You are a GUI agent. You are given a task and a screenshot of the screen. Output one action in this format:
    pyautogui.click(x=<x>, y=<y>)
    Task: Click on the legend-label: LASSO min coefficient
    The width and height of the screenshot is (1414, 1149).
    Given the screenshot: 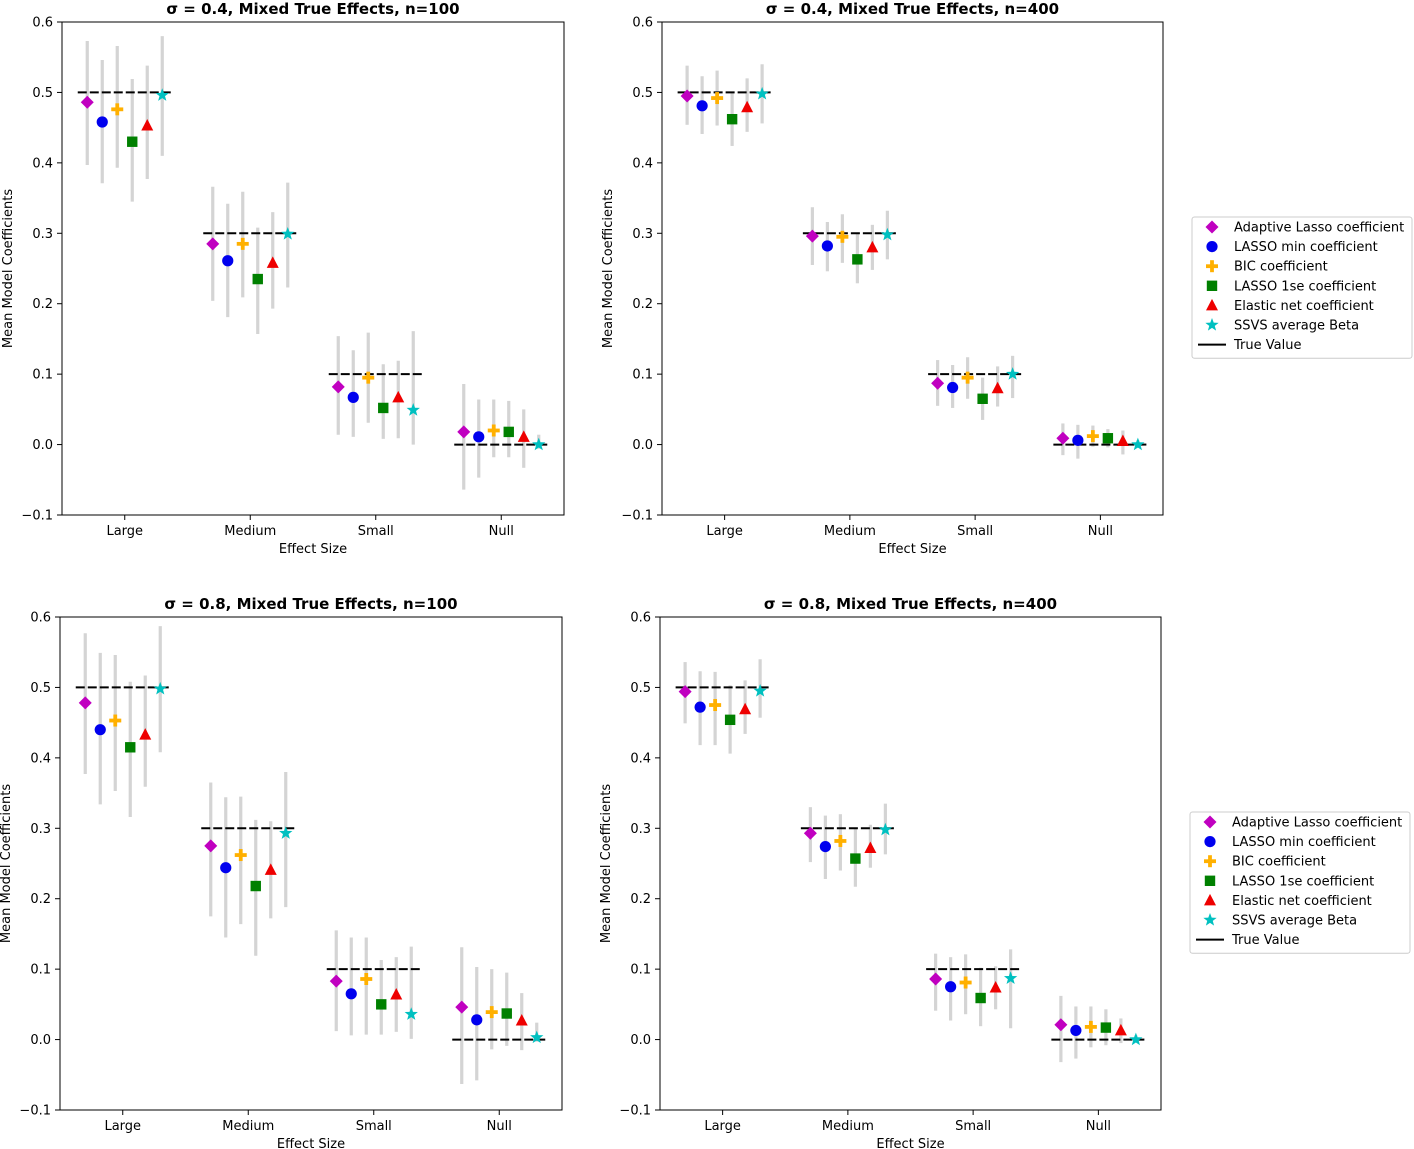 What is the action you would take?
    pyautogui.click(x=1304, y=842)
    